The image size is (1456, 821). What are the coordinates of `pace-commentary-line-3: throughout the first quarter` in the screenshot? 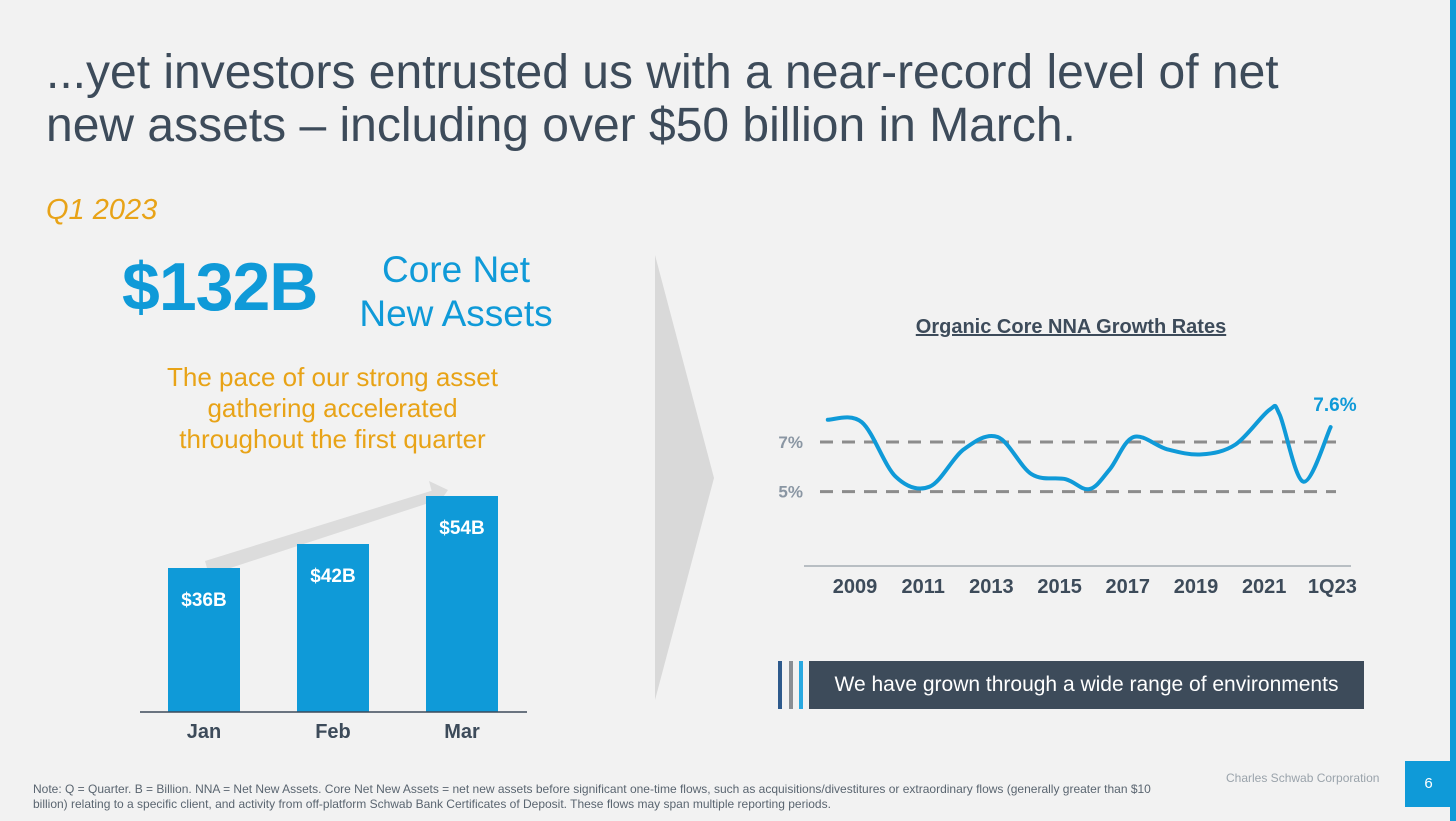 It's located at (332, 439).